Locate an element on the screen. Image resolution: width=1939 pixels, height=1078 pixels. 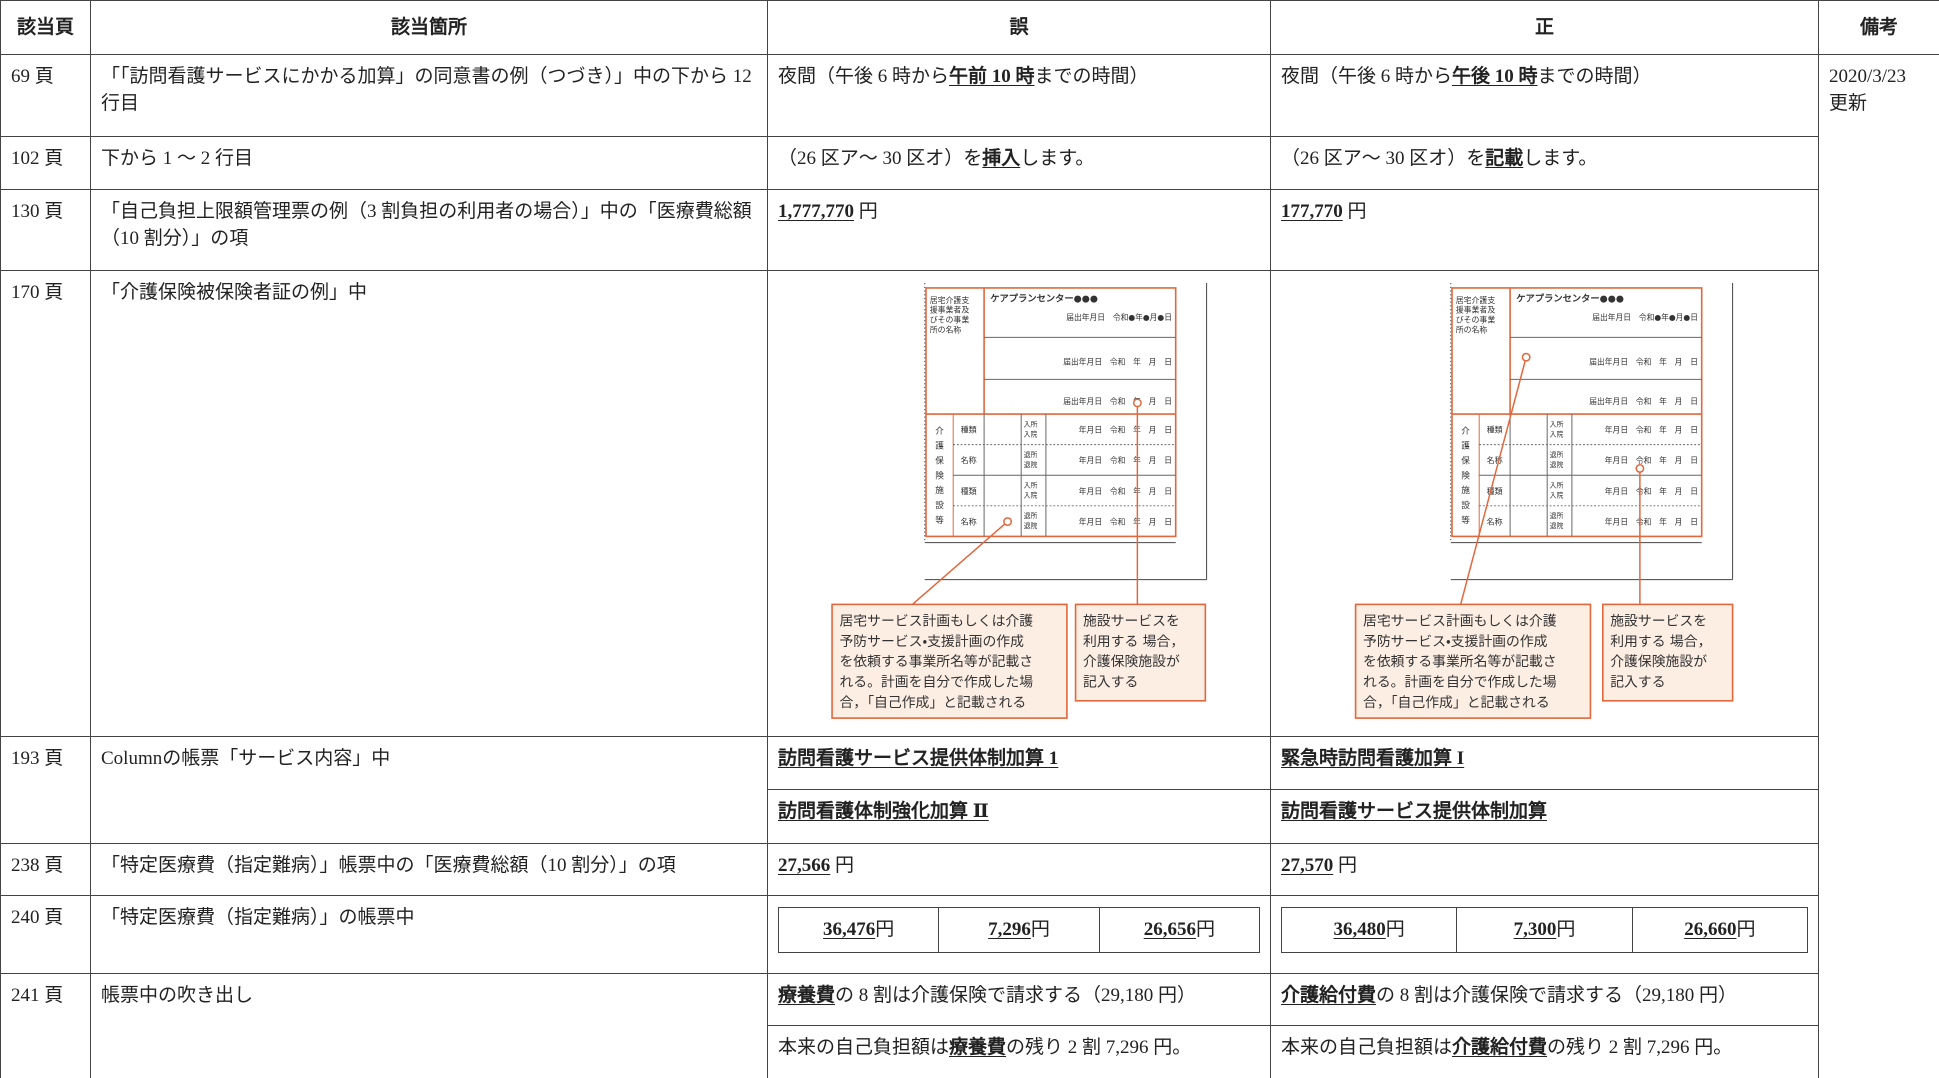
text-run: の残り 2 割 7,296 円。 is located at coordinates (1640, 1047).